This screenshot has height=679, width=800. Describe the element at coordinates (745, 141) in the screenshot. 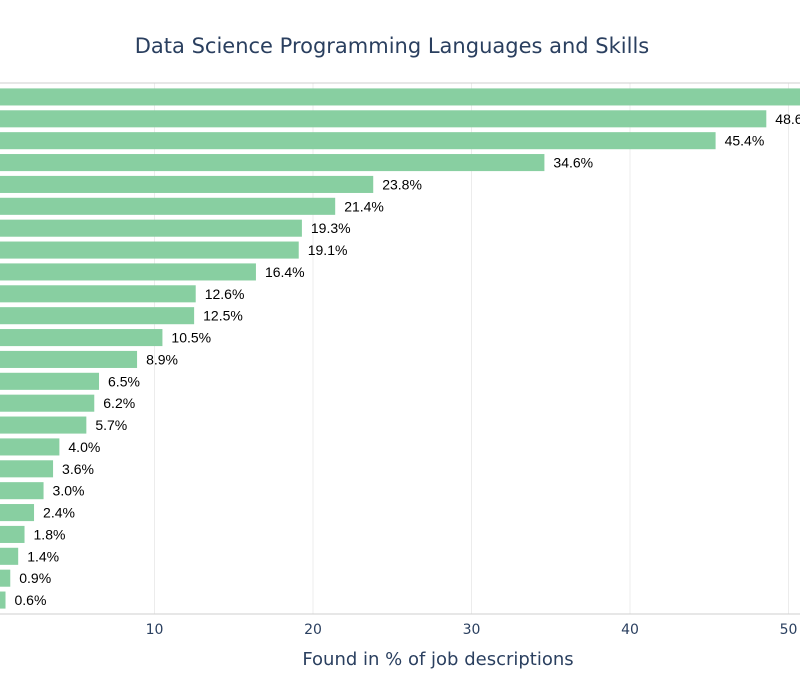

I see `bar-data-label: 45.4%` at that location.